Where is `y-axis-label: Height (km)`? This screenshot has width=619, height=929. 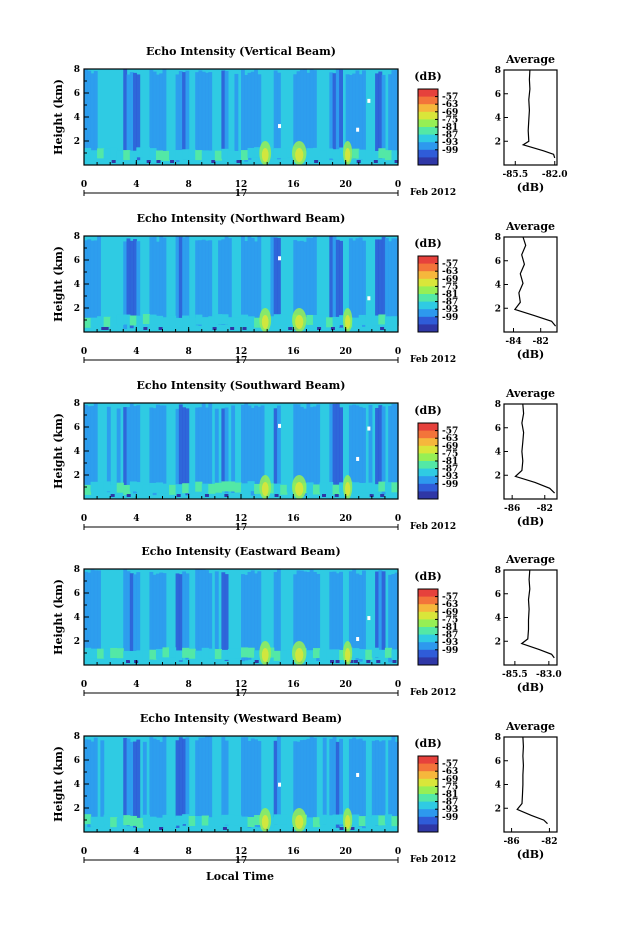
y-axis-label: Height (km) is located at coordinates (58, 451).